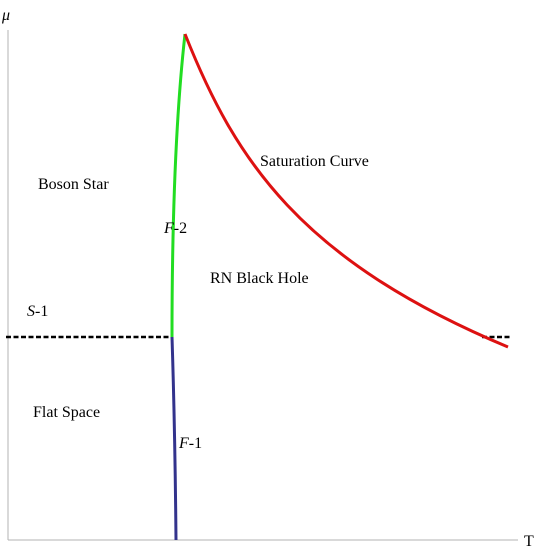 The image size is (540, 552). Describe the element at coordinates (195, 443) in the screenshot. I see `f1-label-rest: -1` at that location.